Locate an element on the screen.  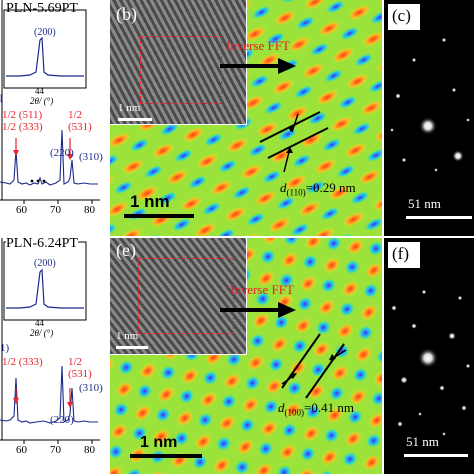
panel-b-selection-box is located at coordinates (181, 70).